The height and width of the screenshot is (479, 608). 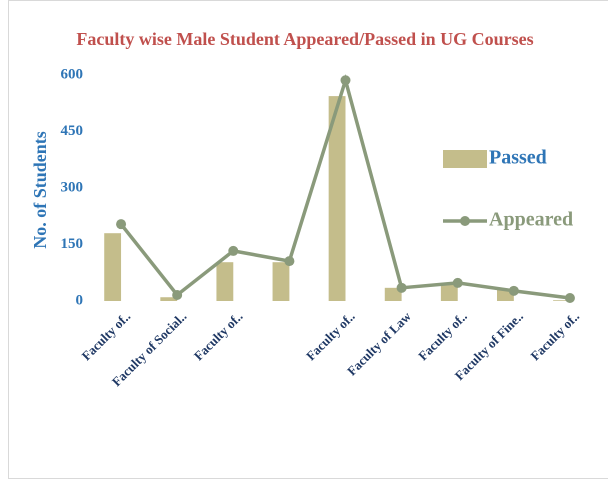 I want to click on legend-label: Passed, so click(x=518, y=158).